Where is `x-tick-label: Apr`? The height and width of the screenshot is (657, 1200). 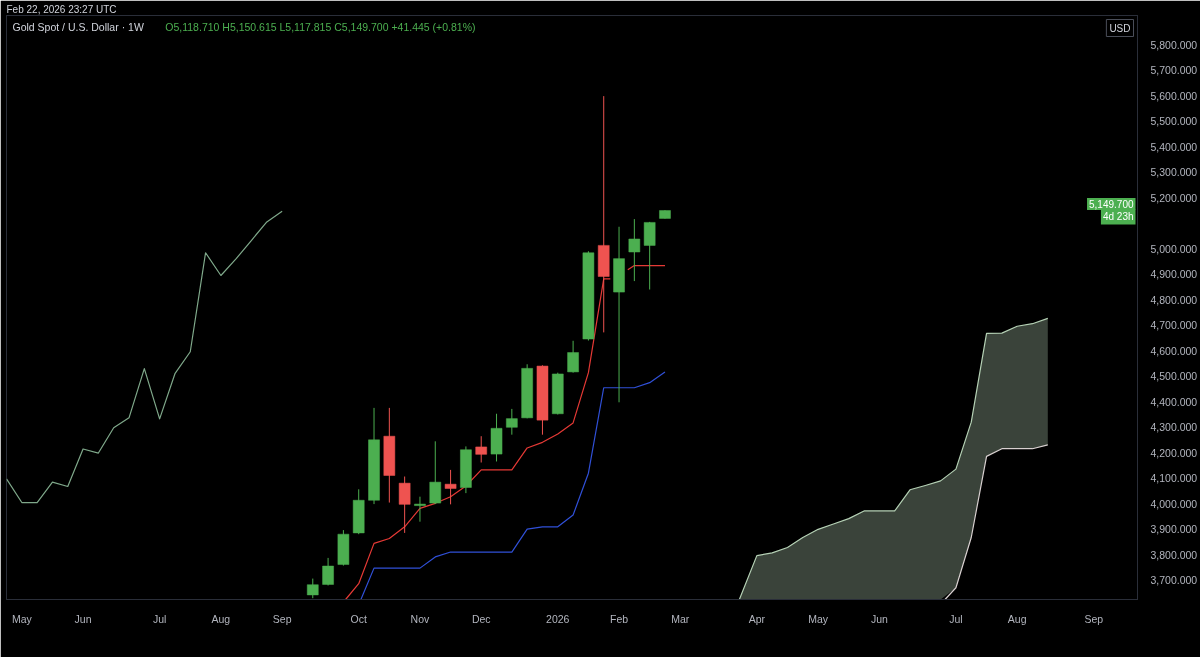 x-tick-label: Apr is located at coordinates (757, 618).